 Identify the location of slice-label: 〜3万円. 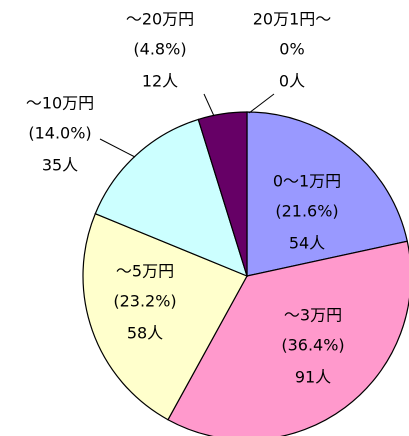
(313, 315).